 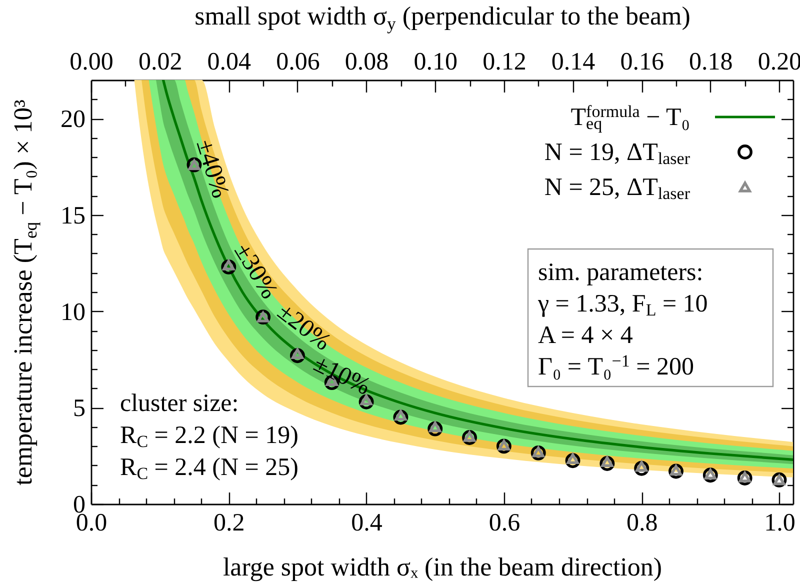 What do you see at coordinates (630, 118) in the screenshot?
I see `legend-label: T$_{eq}$$^{formula}$ − T₀` at bounding box center [630, 118].